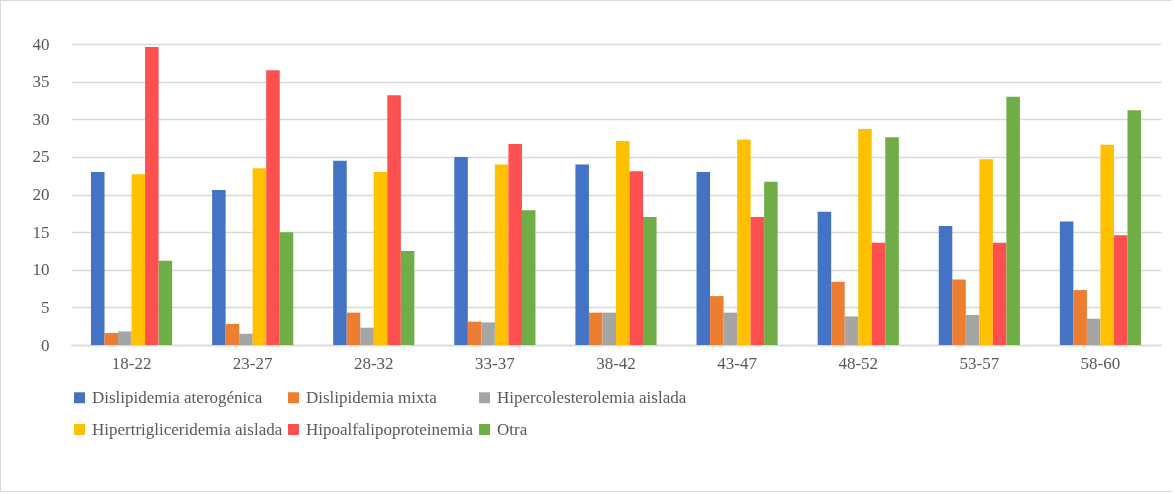 This screenshot has height=494, width=1174. What do you see at coordinates (187, 429) in the screenshot?
I see `legend-label: Hipertrigliceridemia aislada` at bounding box center [187, 429].